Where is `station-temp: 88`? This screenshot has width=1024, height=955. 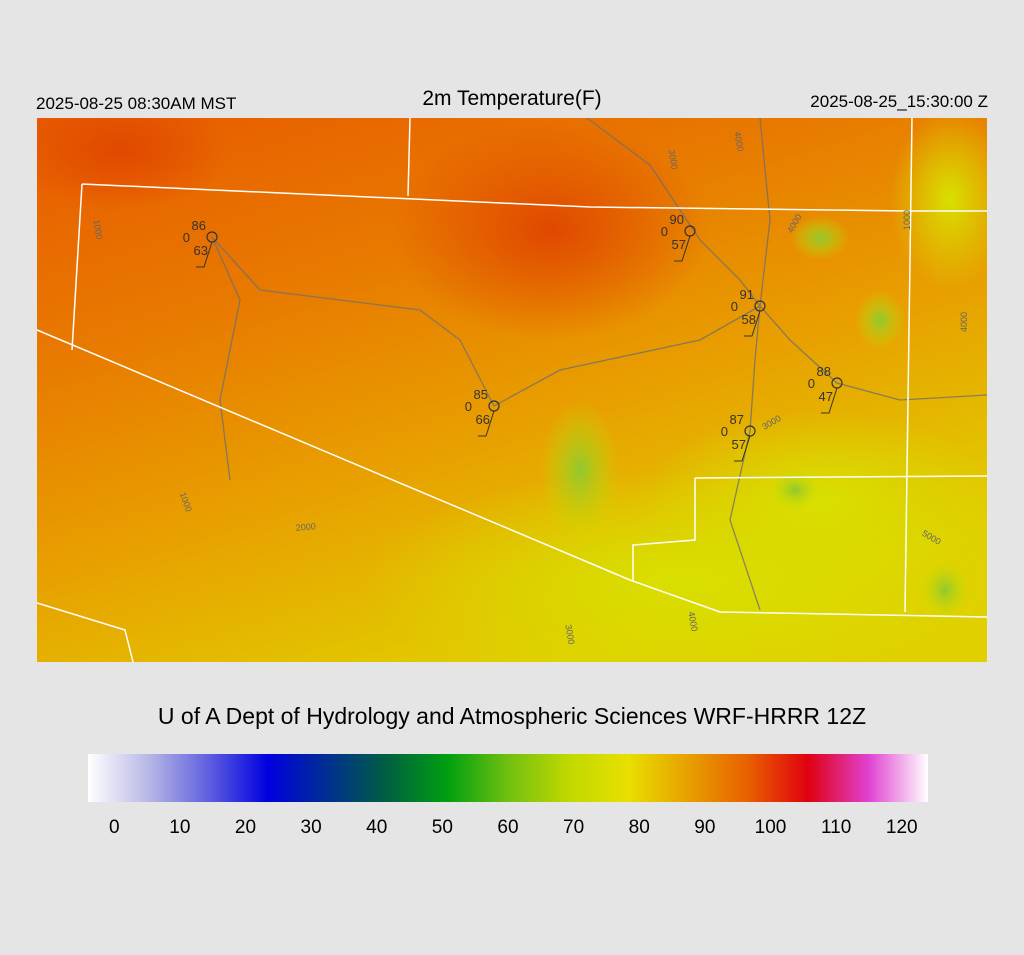
station-temp: 88 is located at coordinates (824, 371).